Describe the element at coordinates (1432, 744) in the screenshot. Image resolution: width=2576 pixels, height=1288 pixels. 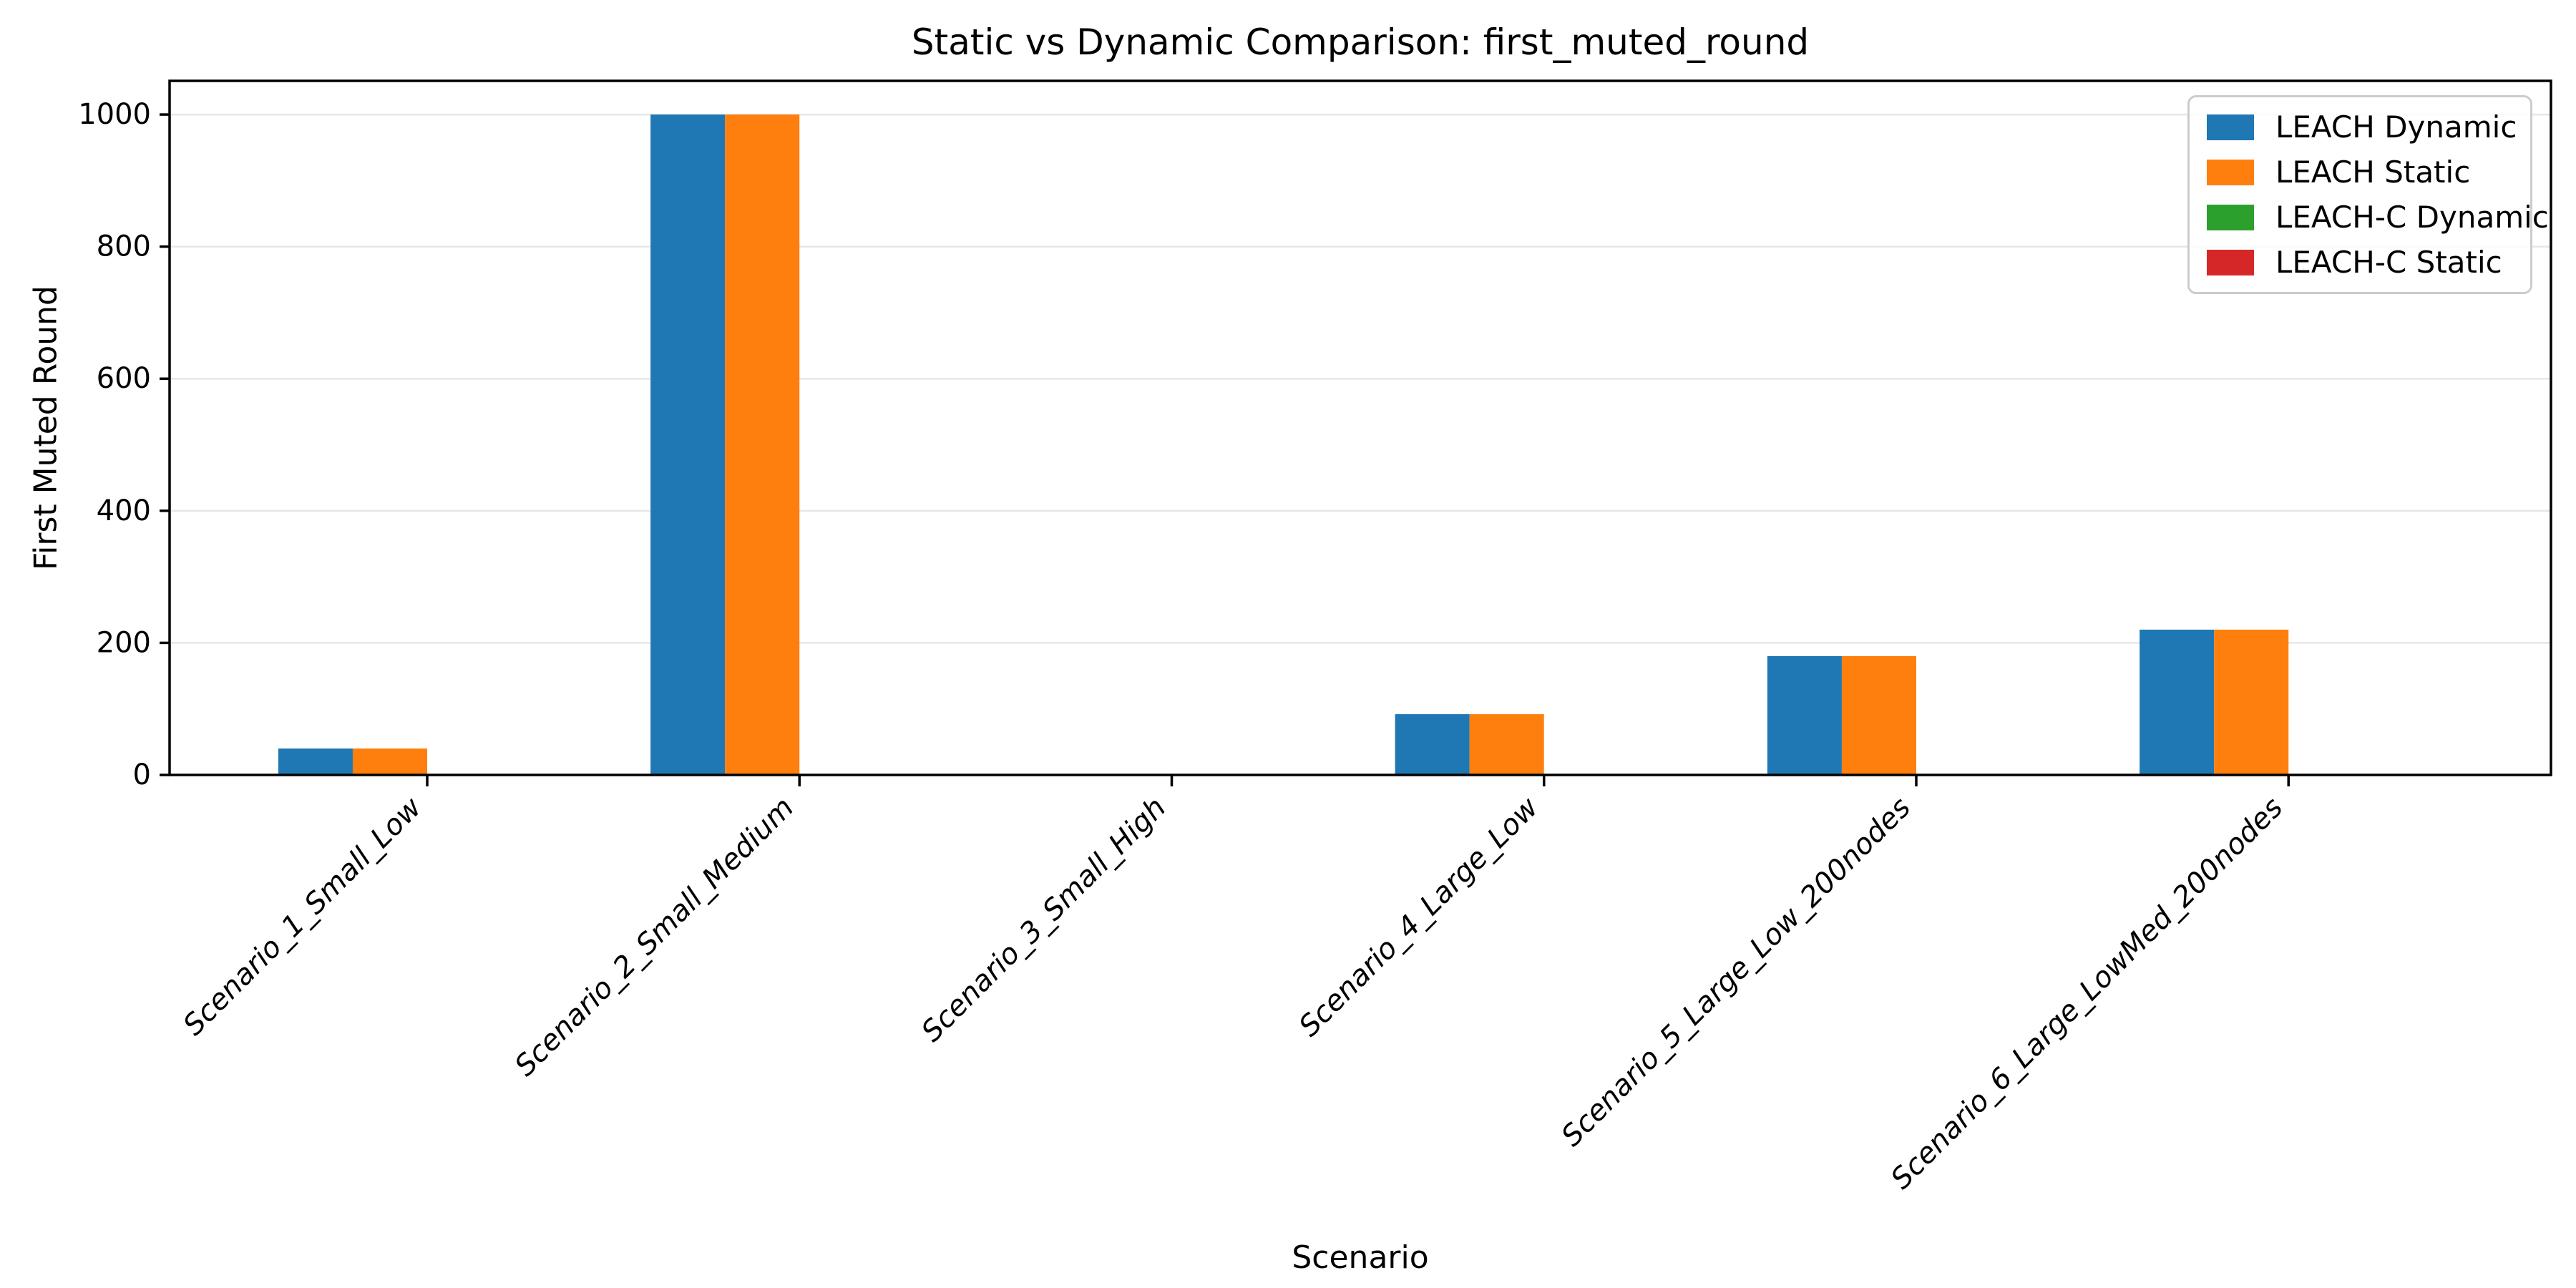
I see `bar-leach-dynamic-cat4` at that location.